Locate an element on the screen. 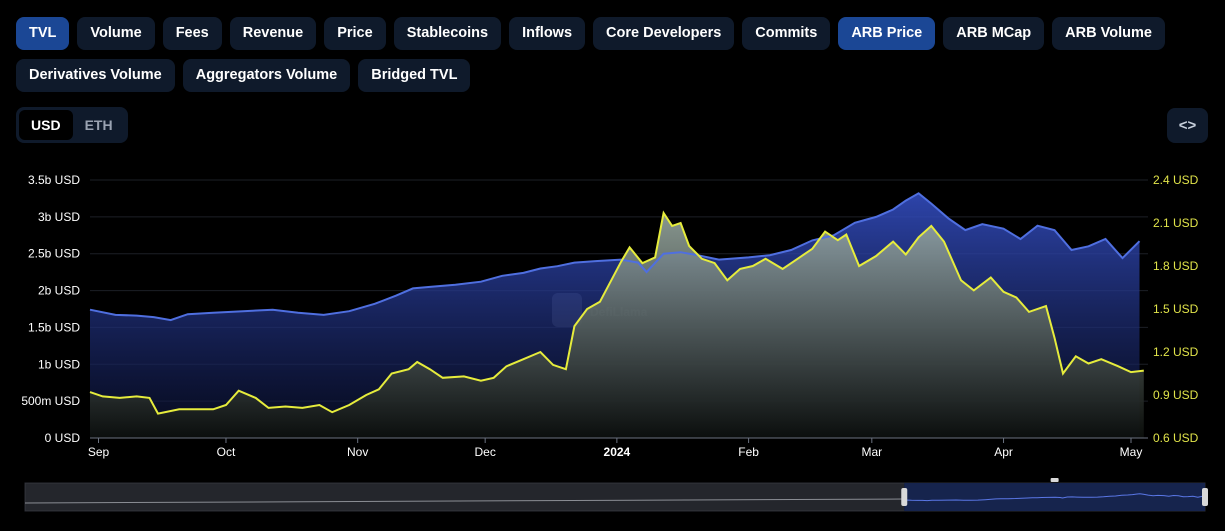 The image size is (1225, 531). tab-arb-mcap: ARB MCap is located at coordinates (994, 33).